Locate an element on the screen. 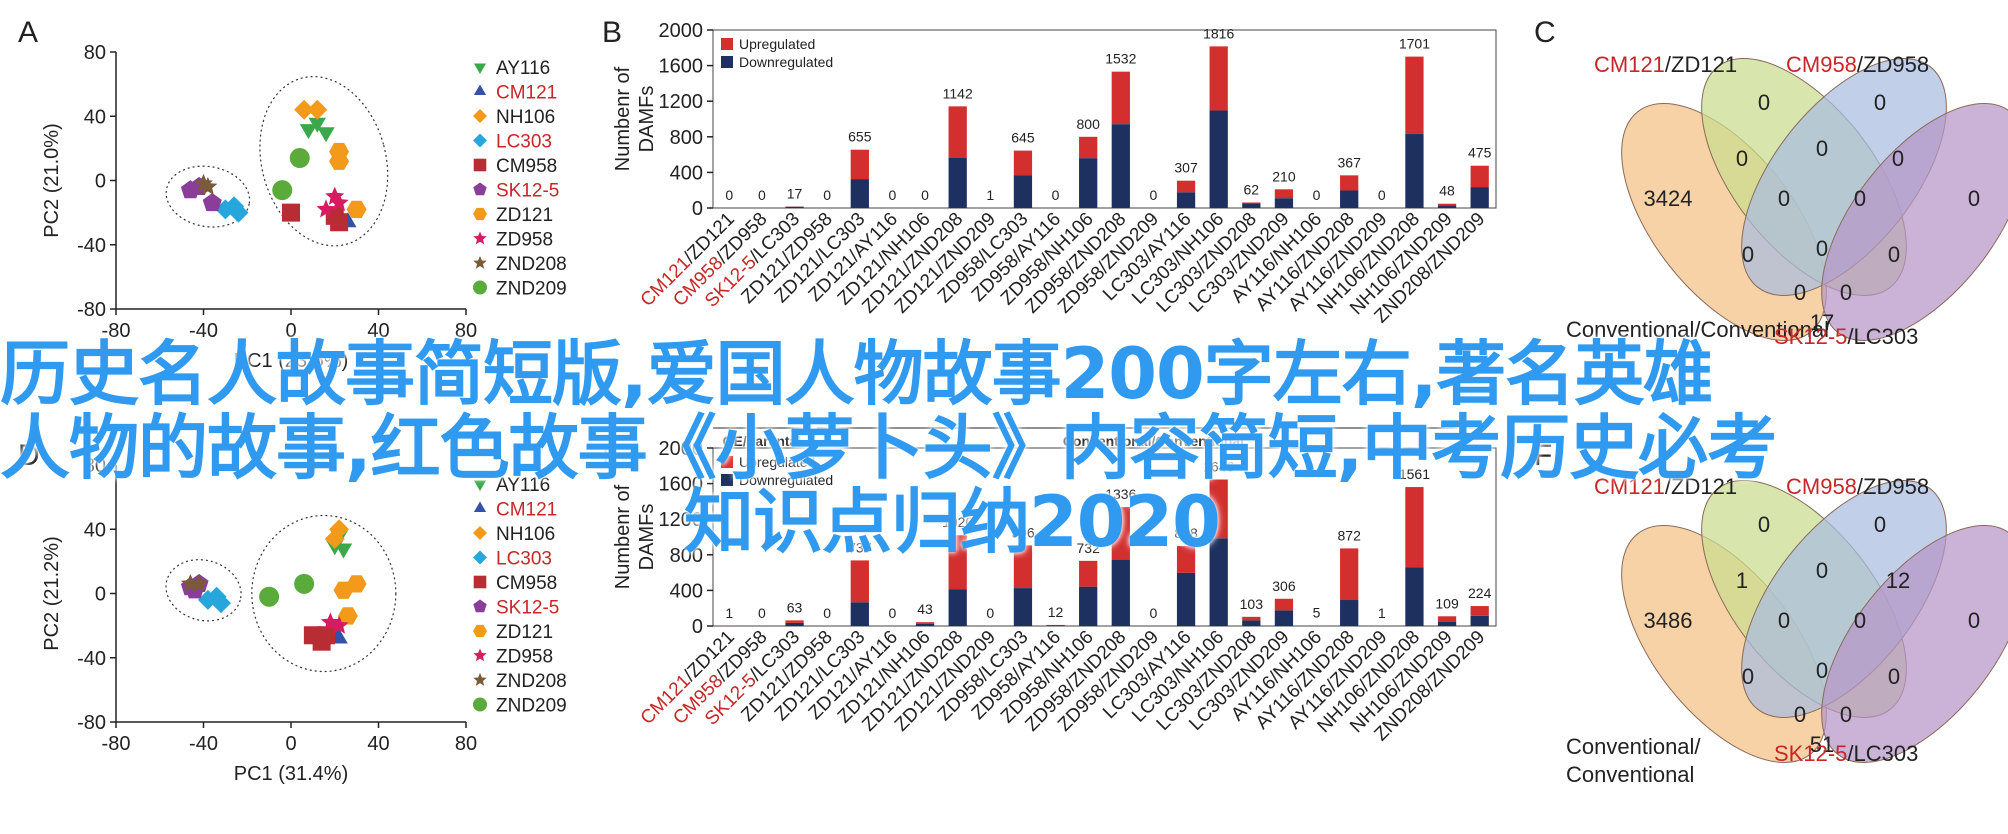 Image resolution: width=2008 pixels, height=834 pixels. venn-set-label-part: /ZD121 is located at coordinates (1701, 486).